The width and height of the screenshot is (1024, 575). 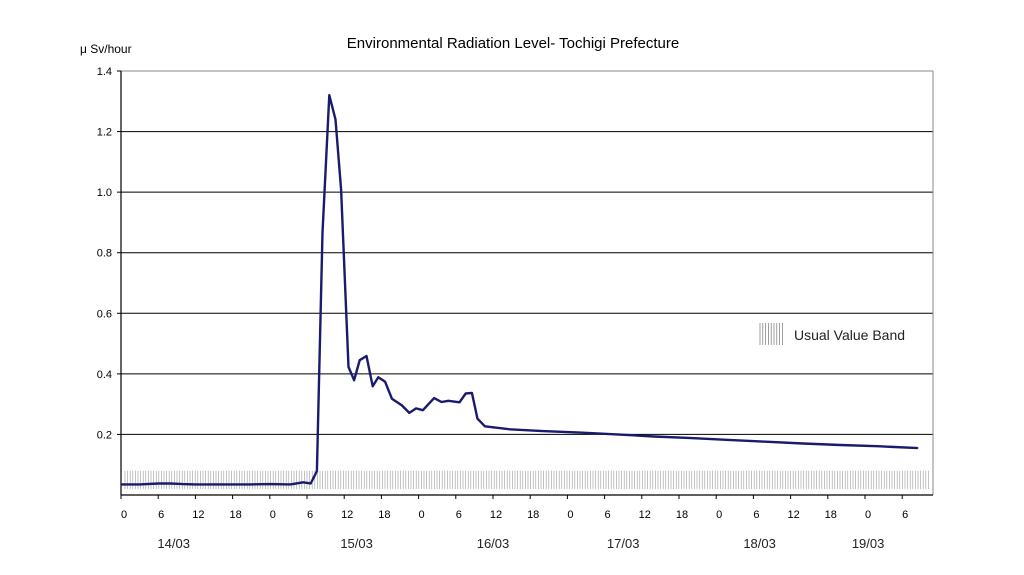 I want to click on y-tick-label: 1.4, so click(x=104, y=72).